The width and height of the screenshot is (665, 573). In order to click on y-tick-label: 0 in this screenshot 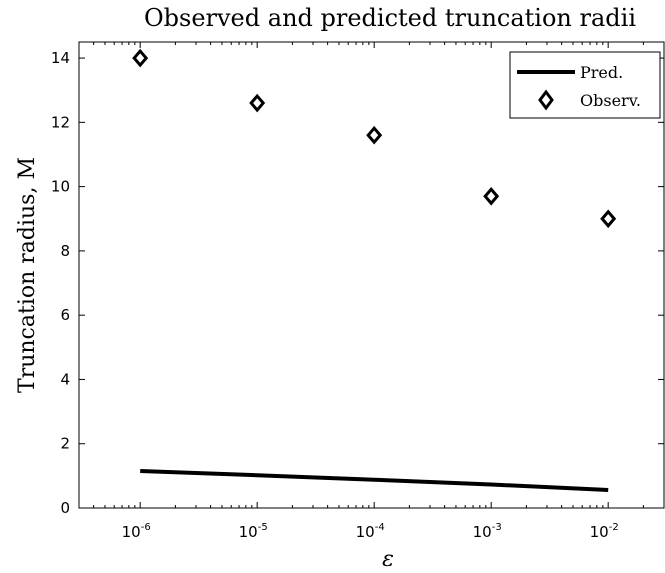, I will do `click(65, 508)`.